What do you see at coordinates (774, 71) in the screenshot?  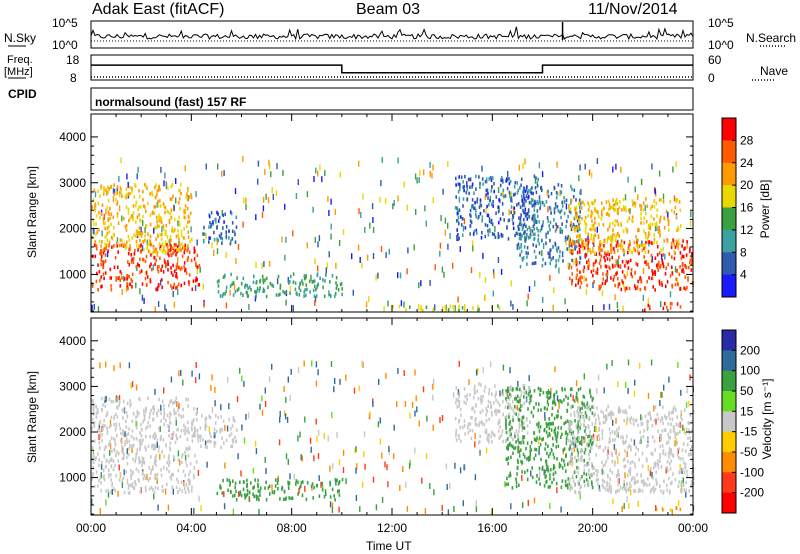 I see `nave-label: Nave` at bounding box center [774, 71].